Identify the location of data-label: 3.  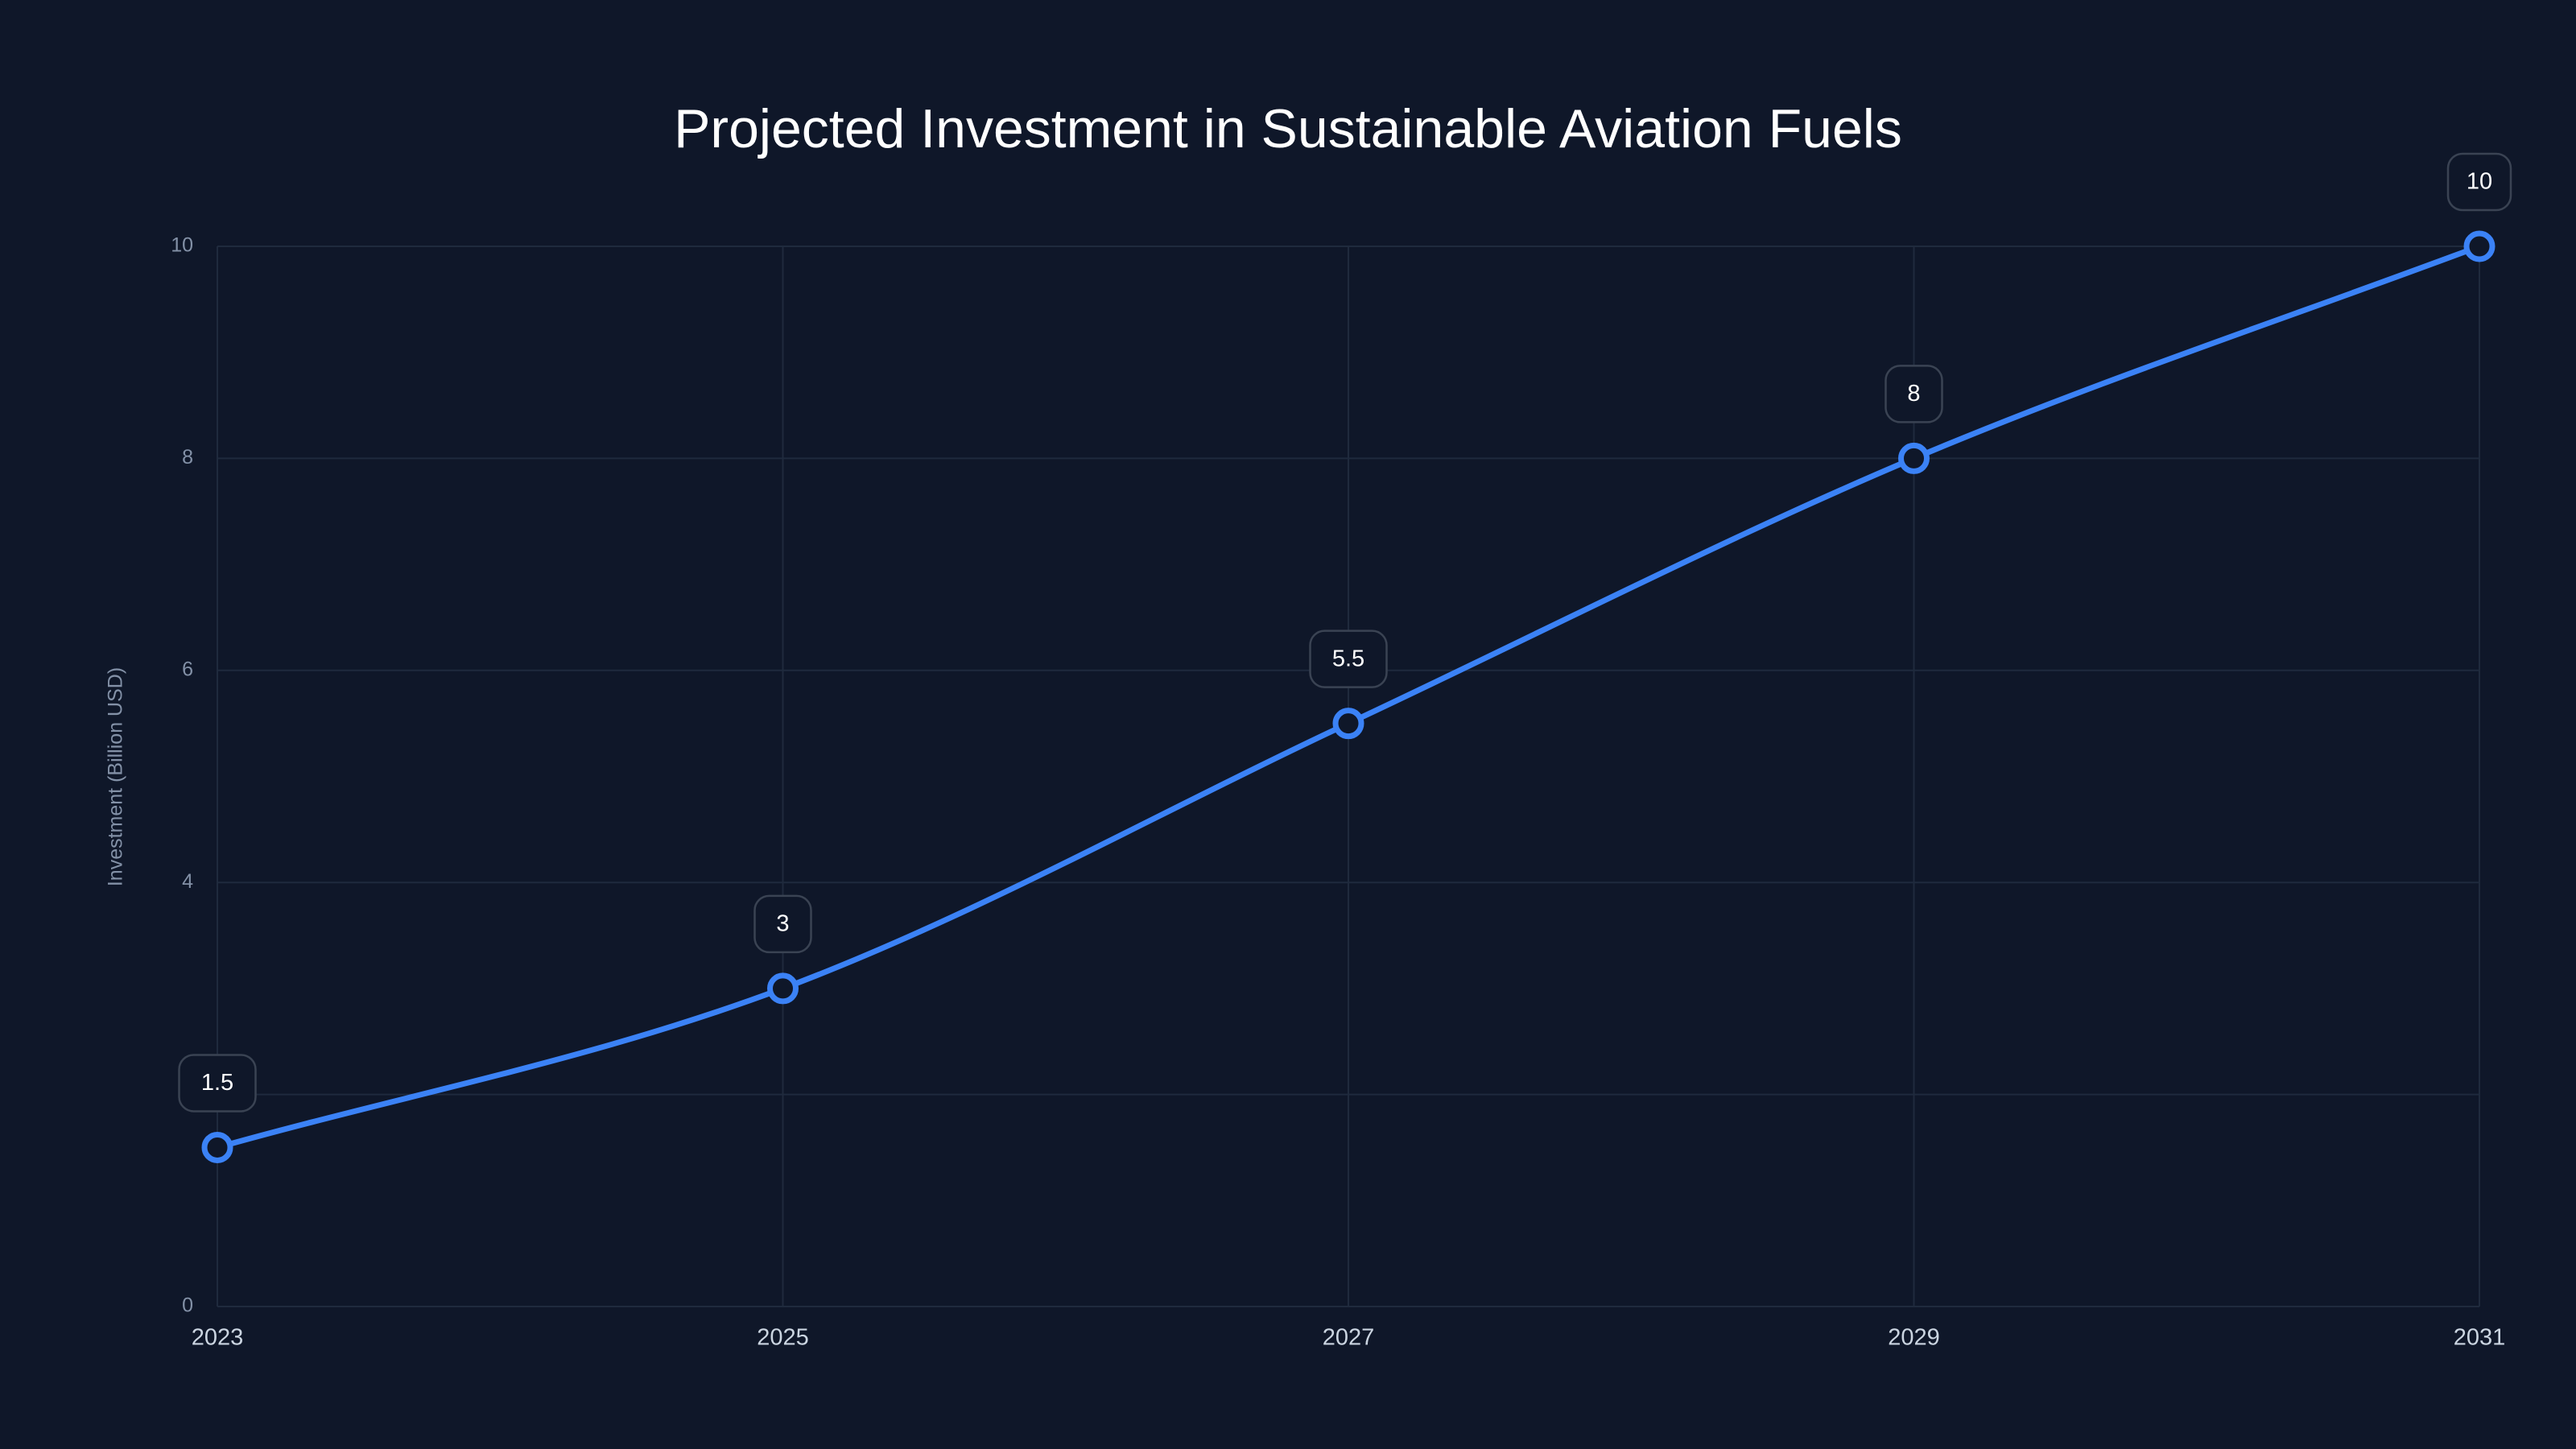
(782, 924).